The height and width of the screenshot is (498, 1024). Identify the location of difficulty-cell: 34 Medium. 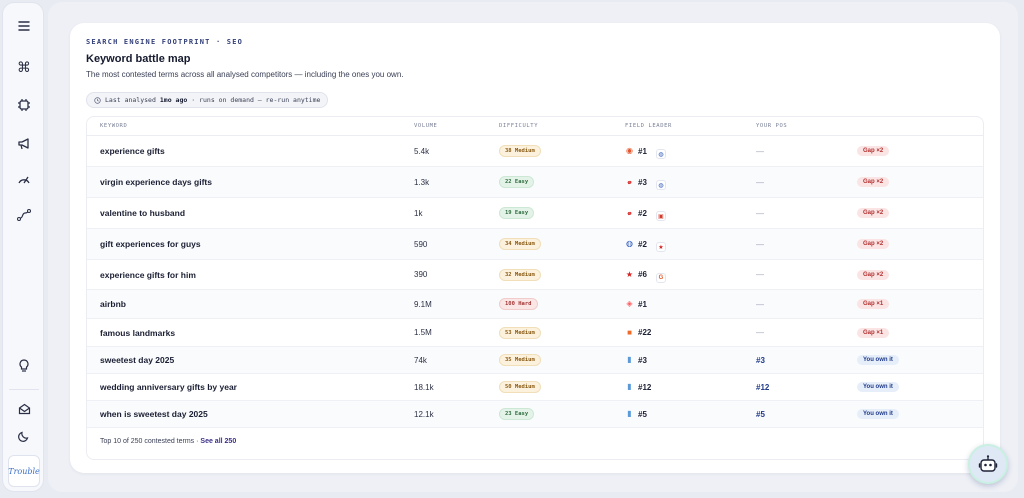
(520, 244).